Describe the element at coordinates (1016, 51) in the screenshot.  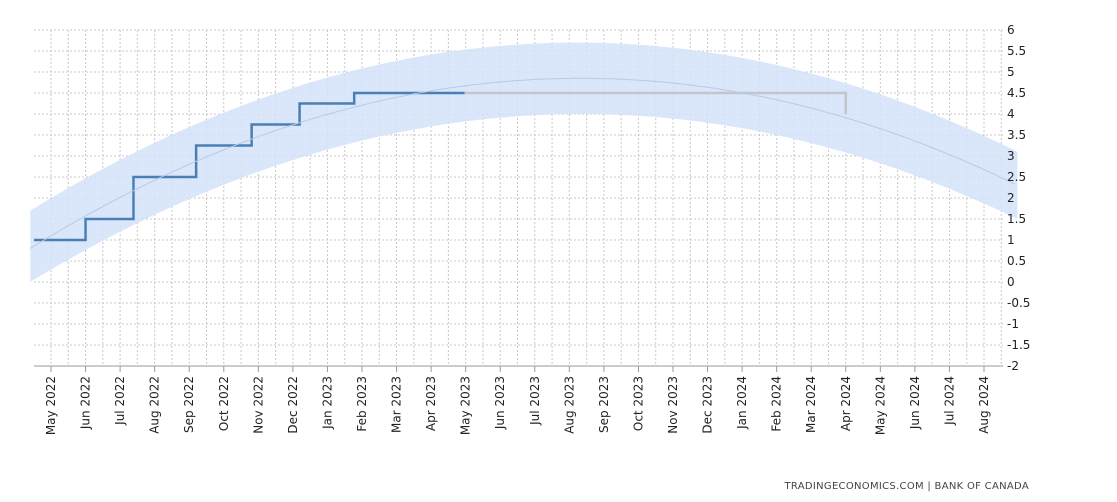
I see `y-tick-label: 5.5` at that location.